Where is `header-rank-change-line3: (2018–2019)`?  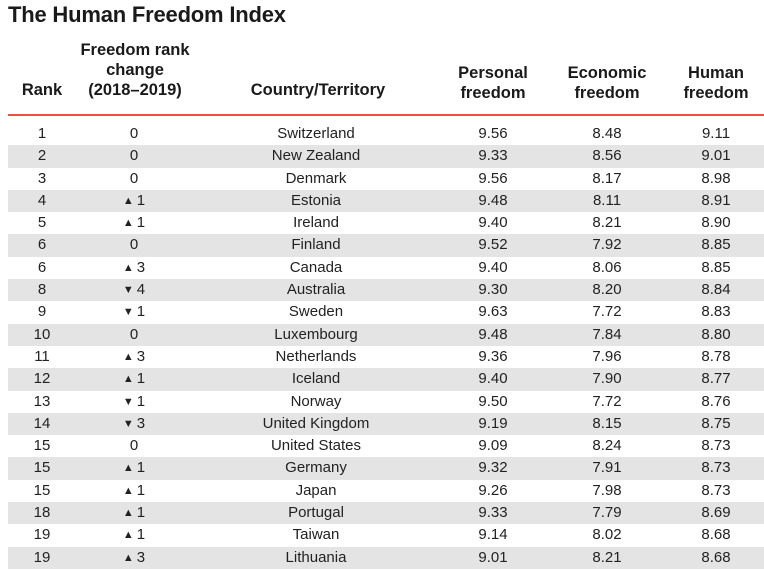
header-rank-change-line3: (2018–2019) is located at coordinates (135, 90).